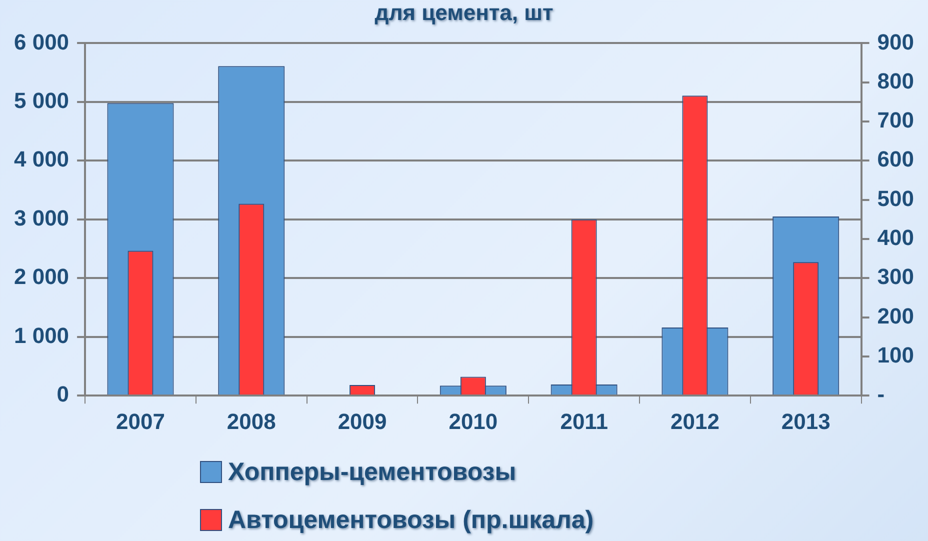 The image size is (928, 541). What do you see at coordinates (895, 41) in the screenshot?
I see `y2-tick-label: 900` at bounding box center [895, 41].